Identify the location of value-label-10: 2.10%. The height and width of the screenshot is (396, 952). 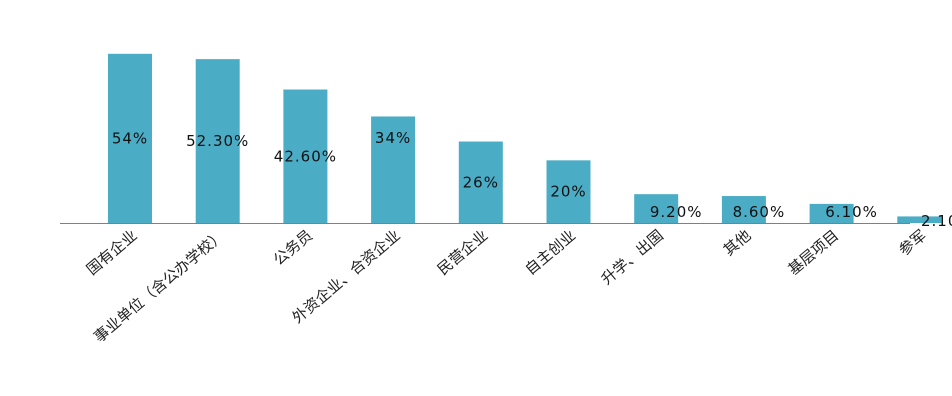
(936, 221).